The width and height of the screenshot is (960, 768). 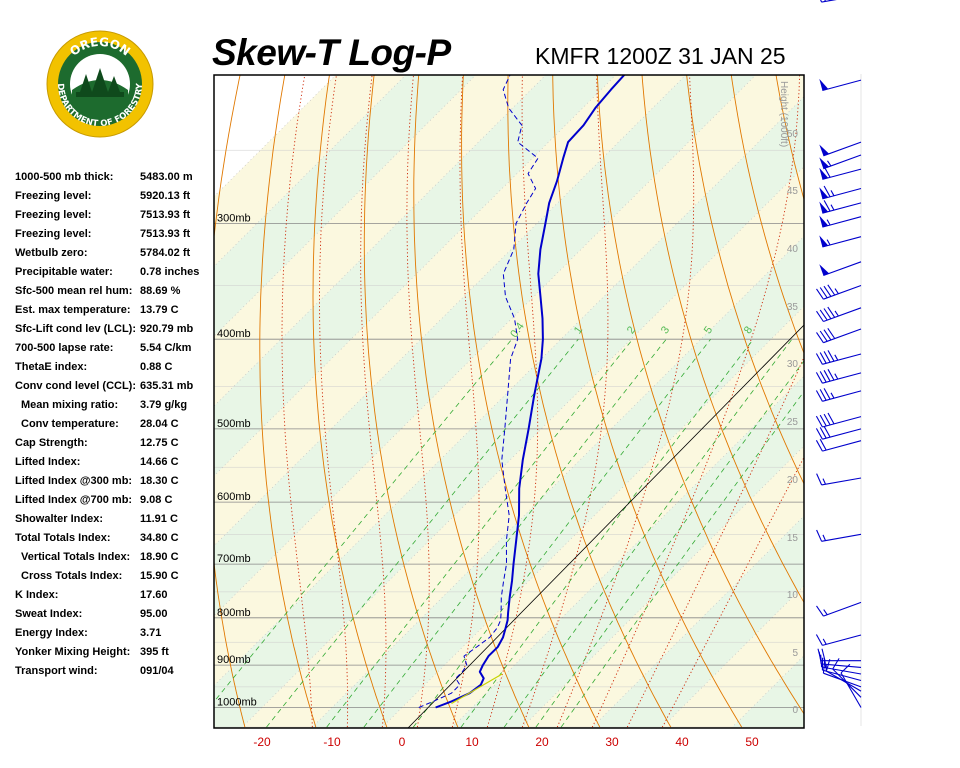 I want to click on oregon-forestry-logo: OREGON DEPARTMENT OF FORESTRY, so click(x=100, y=84).